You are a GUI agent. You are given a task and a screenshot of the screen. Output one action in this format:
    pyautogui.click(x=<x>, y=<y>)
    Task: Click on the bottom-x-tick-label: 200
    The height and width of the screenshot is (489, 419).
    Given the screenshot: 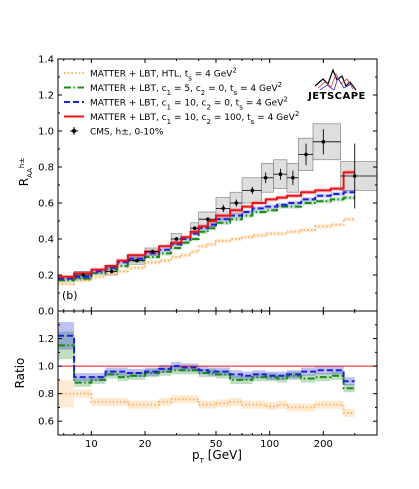 What is the action you would take?
    pyautogui.click(x=323, y=444)
    